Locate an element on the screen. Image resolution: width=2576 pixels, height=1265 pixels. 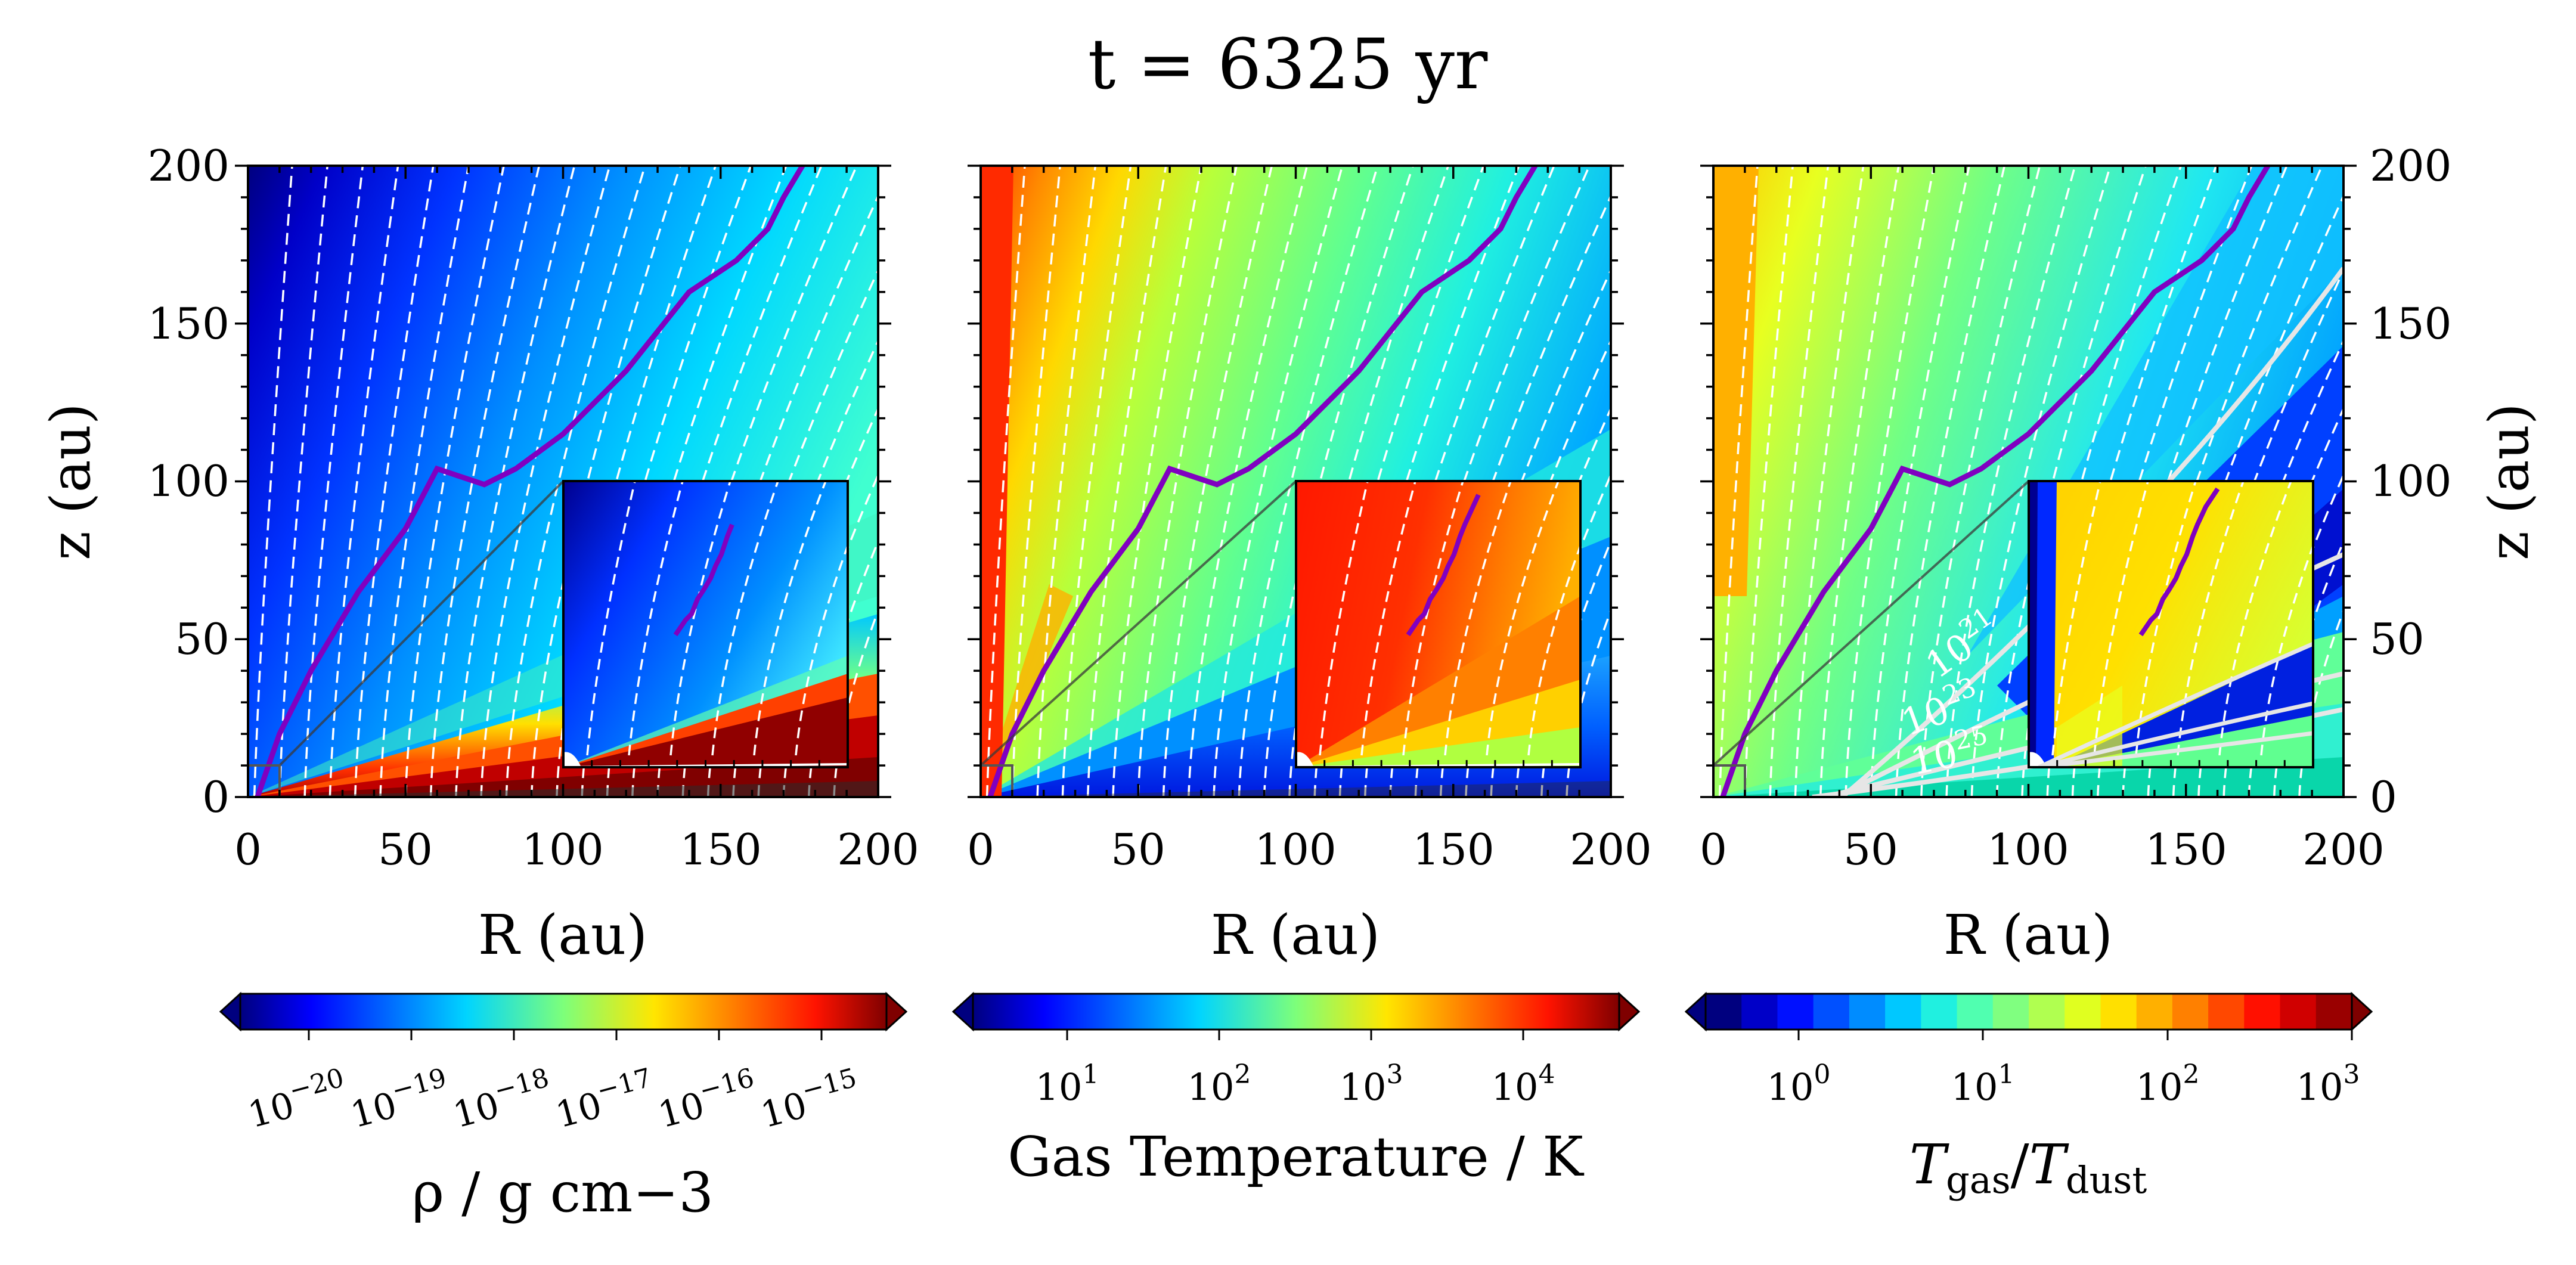
ratio-inset-purple-boundary is located at coordinates (2179, 562).